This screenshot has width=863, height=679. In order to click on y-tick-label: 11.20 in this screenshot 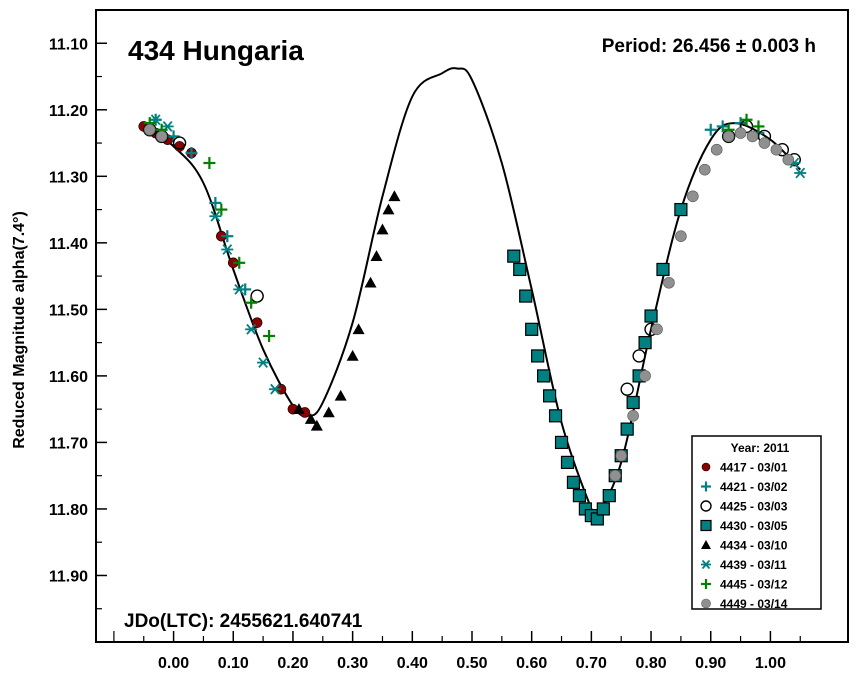, I will do `click(68, 111)`.